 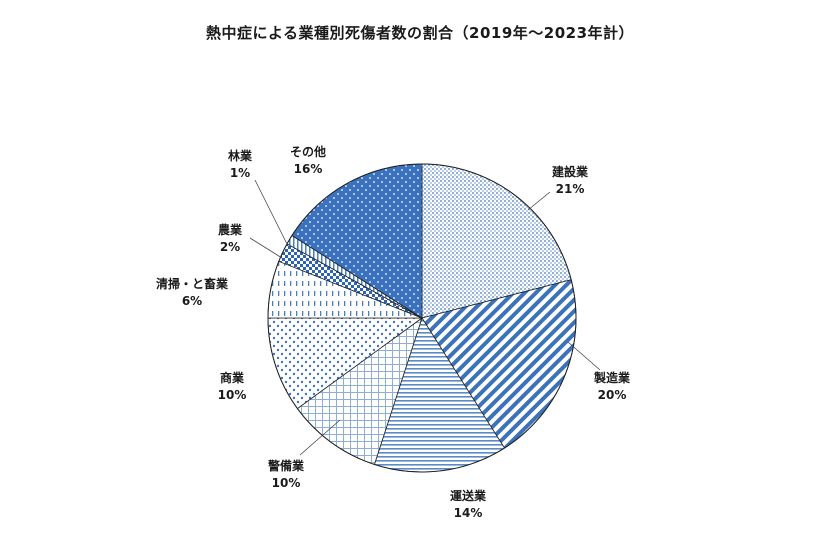 What do you see at coordinates (308, 169) in the screenshot?
I see `slice-value-label-8: 16%` at bounding box center [308, 169].